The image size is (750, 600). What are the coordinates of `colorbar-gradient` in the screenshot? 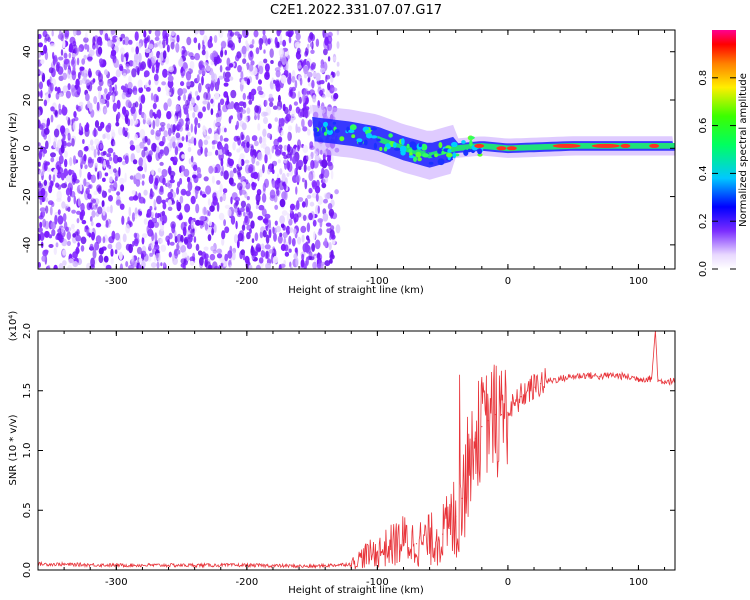 It's located at (724, 149).